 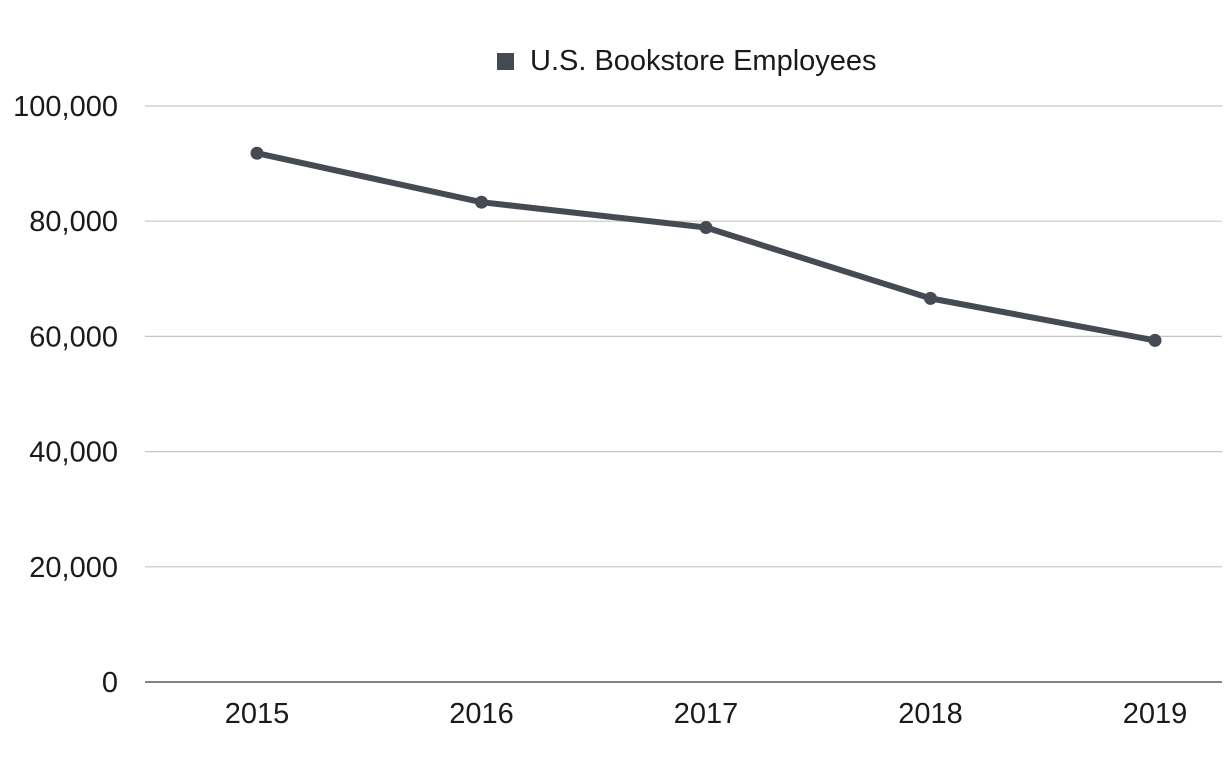 What do you see at coordinates (703, 61) in the screenshot?
I see `legend-label: U.S. Bookstore Employees` at bounding box center [703, 61].